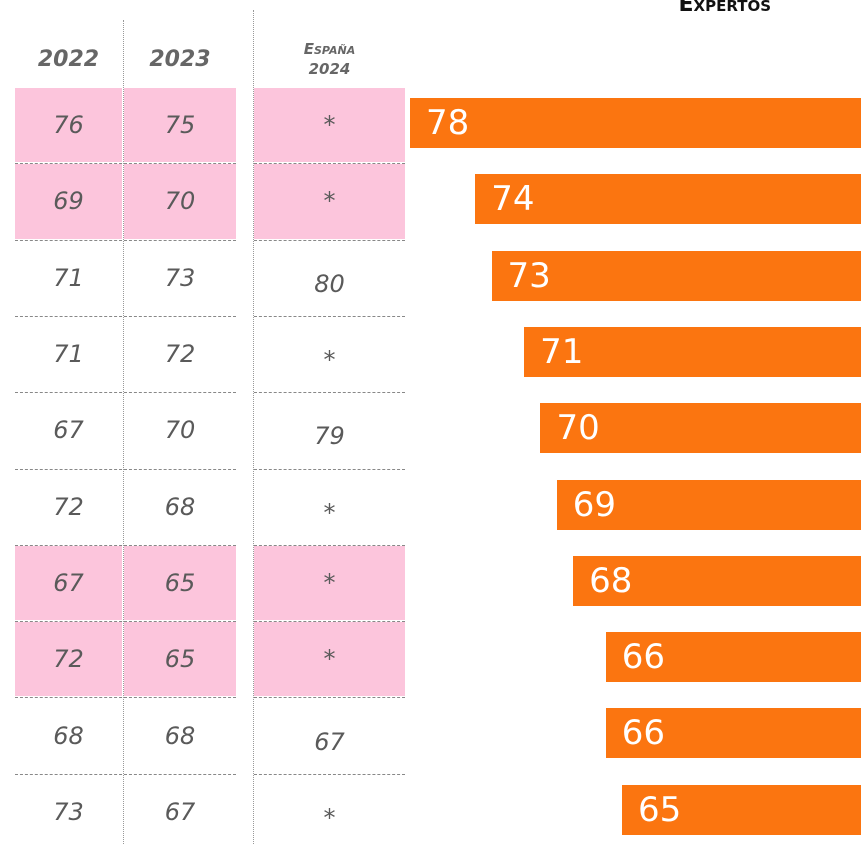 The height and width of the screenshot is (849, 861). What do you see at coordinates (329, 436) in the screenshot?
I see `table-cell: 79` at bounding box center [329, 436].